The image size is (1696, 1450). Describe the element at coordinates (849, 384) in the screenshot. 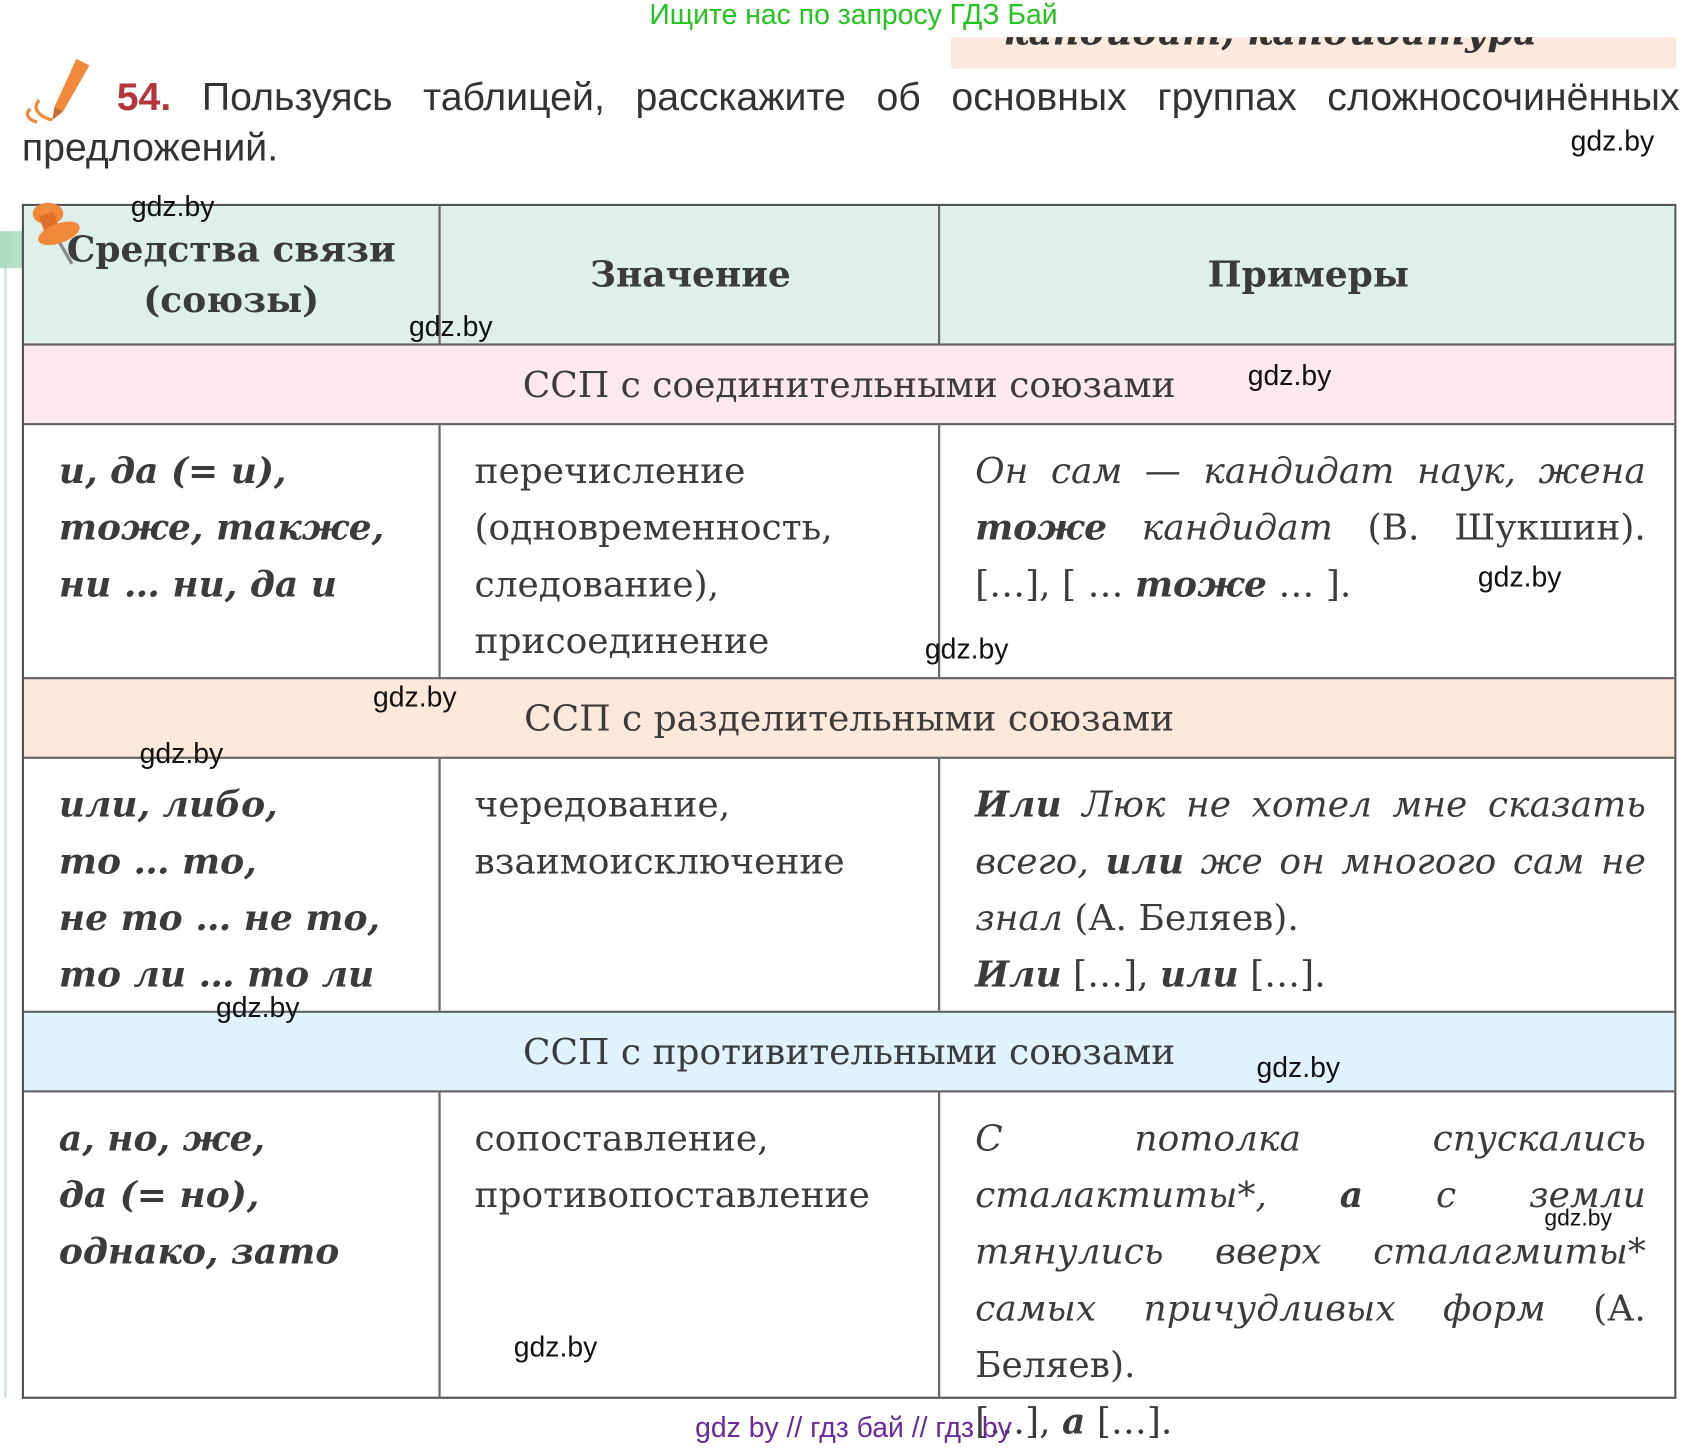

I see `group-row: ССП с соединительными союзами` at that location.